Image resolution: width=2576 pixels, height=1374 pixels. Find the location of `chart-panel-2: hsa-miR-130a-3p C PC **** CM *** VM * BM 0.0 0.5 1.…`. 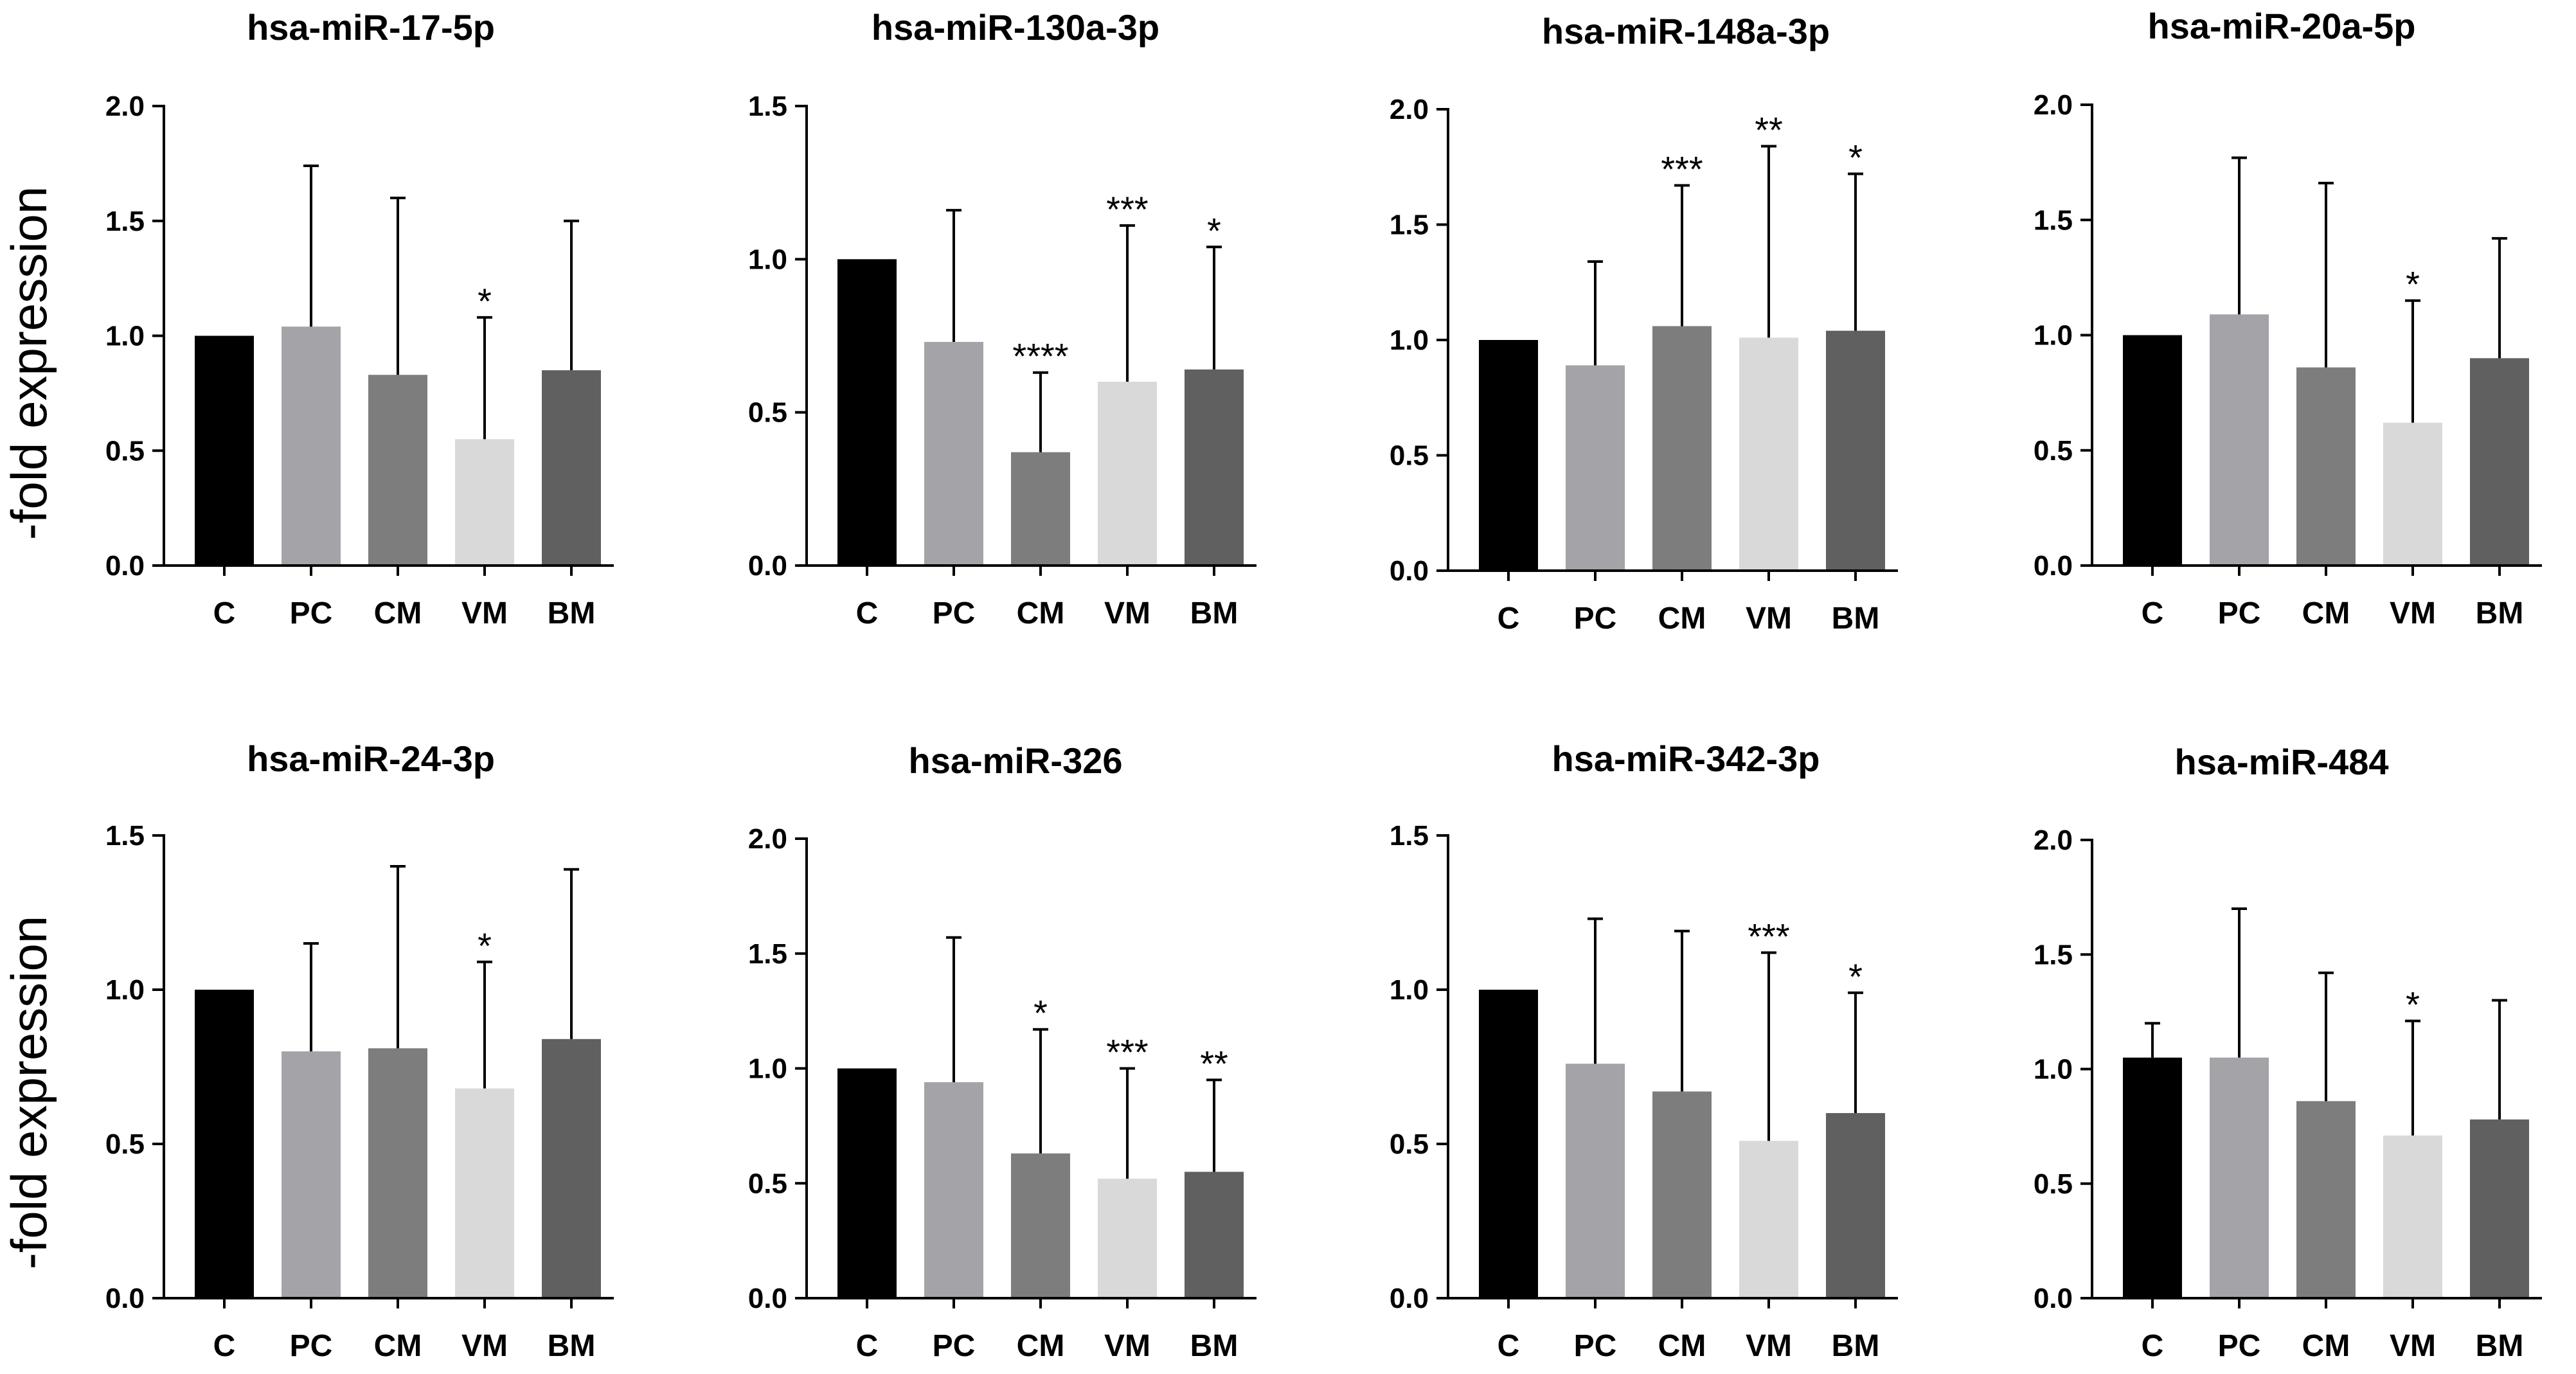

chart-panel-2: hsa-miR-130a-3p C PC **** CM *** VM * BM 0.0 0.5 1.… is located at coordinates (1002, 318).